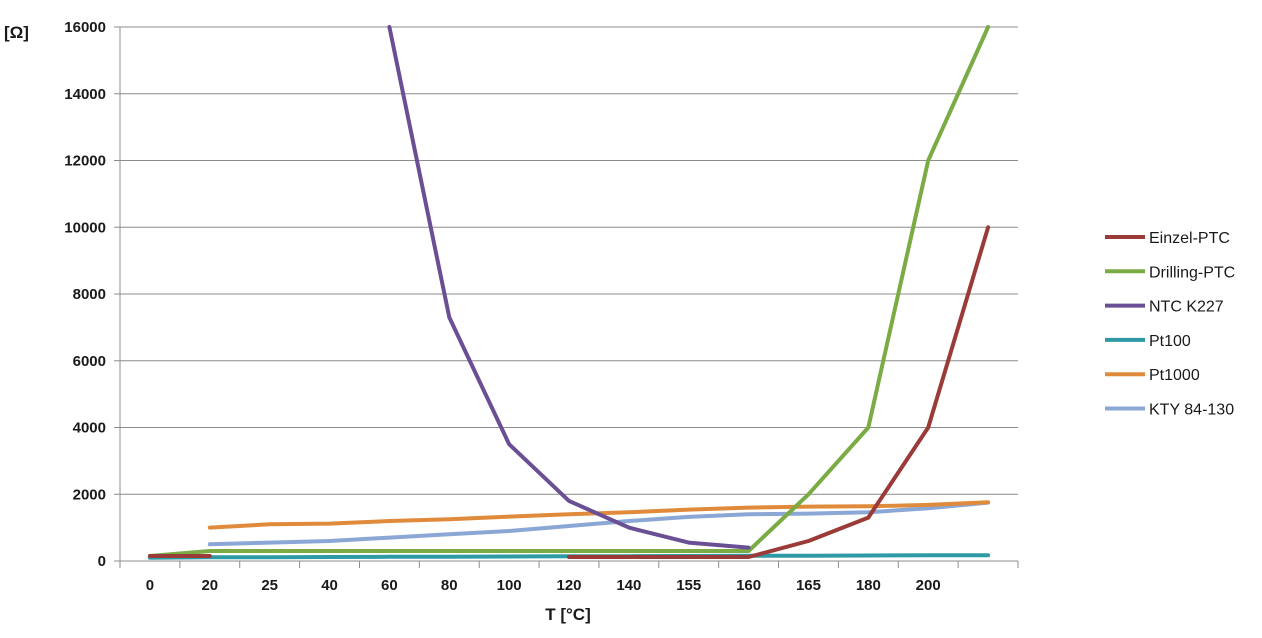 The height and width of the screenshot is (638, 1262). I want to click on y-tick-label: 16000, so click(85, 27).